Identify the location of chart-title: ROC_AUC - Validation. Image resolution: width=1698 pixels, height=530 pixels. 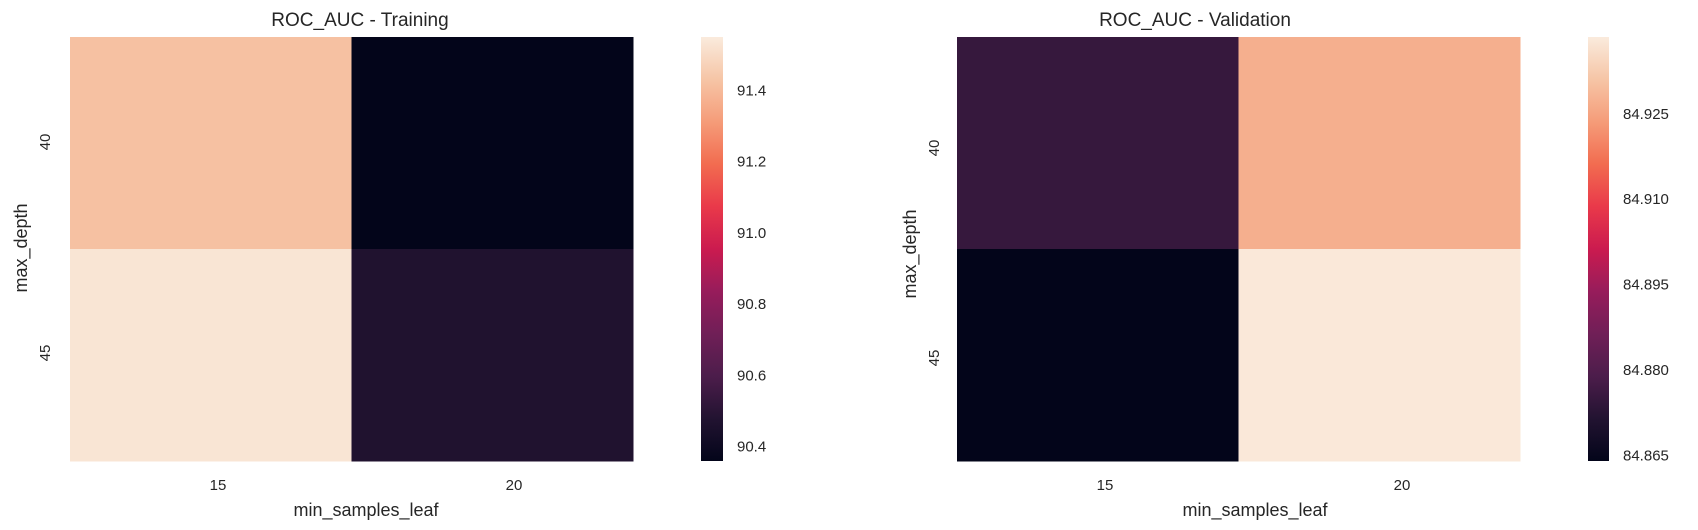
(1195, 20).